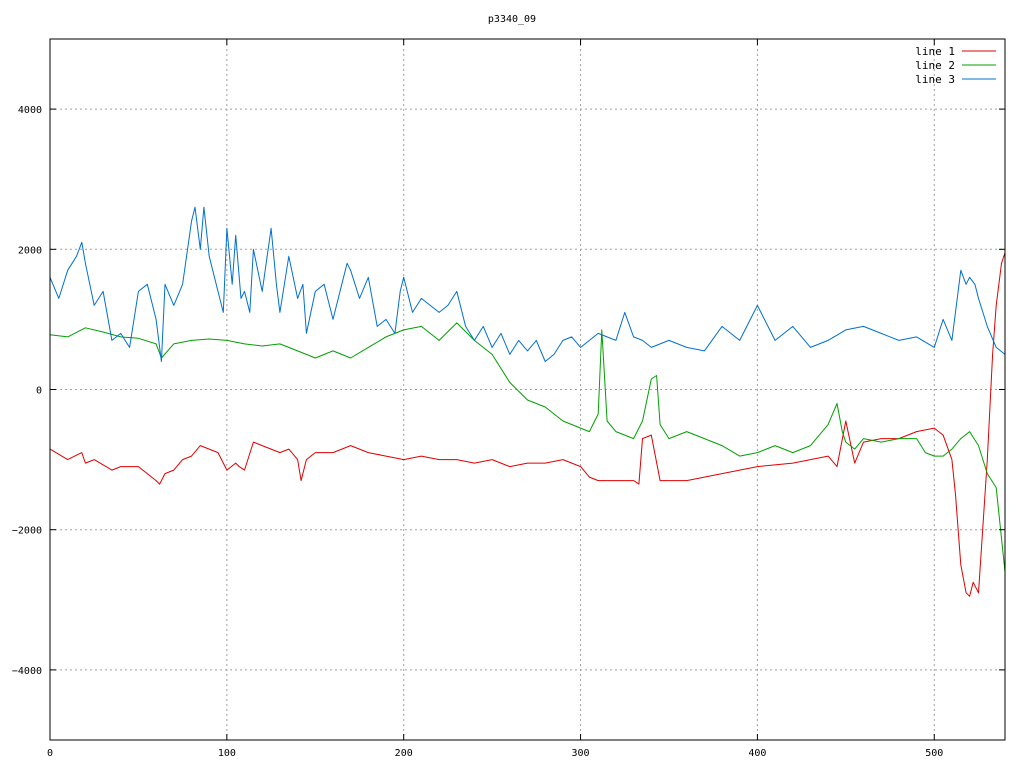 This screenshot has height=768, width=1024. Describe the element at coordinates (935, 65) in the screenshot. I see `legend-label-2: line 2` at that location.